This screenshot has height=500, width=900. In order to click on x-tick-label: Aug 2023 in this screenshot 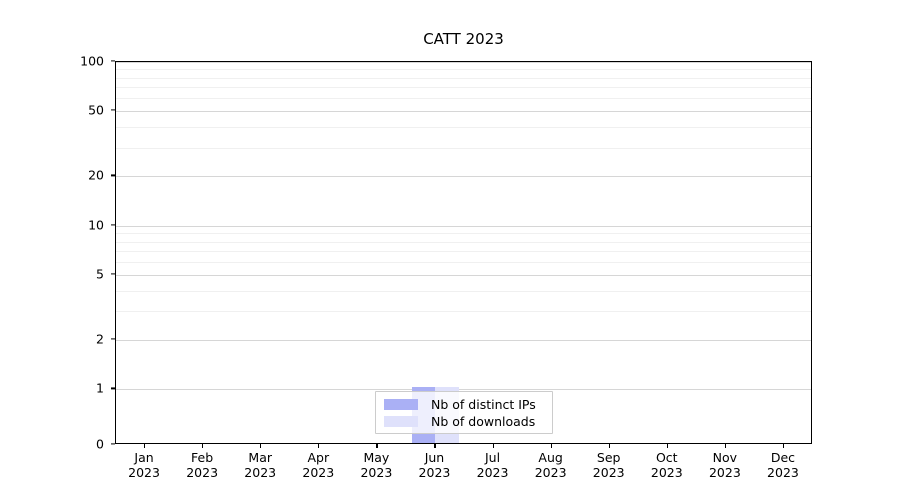, I will do `click(551, 465)`.